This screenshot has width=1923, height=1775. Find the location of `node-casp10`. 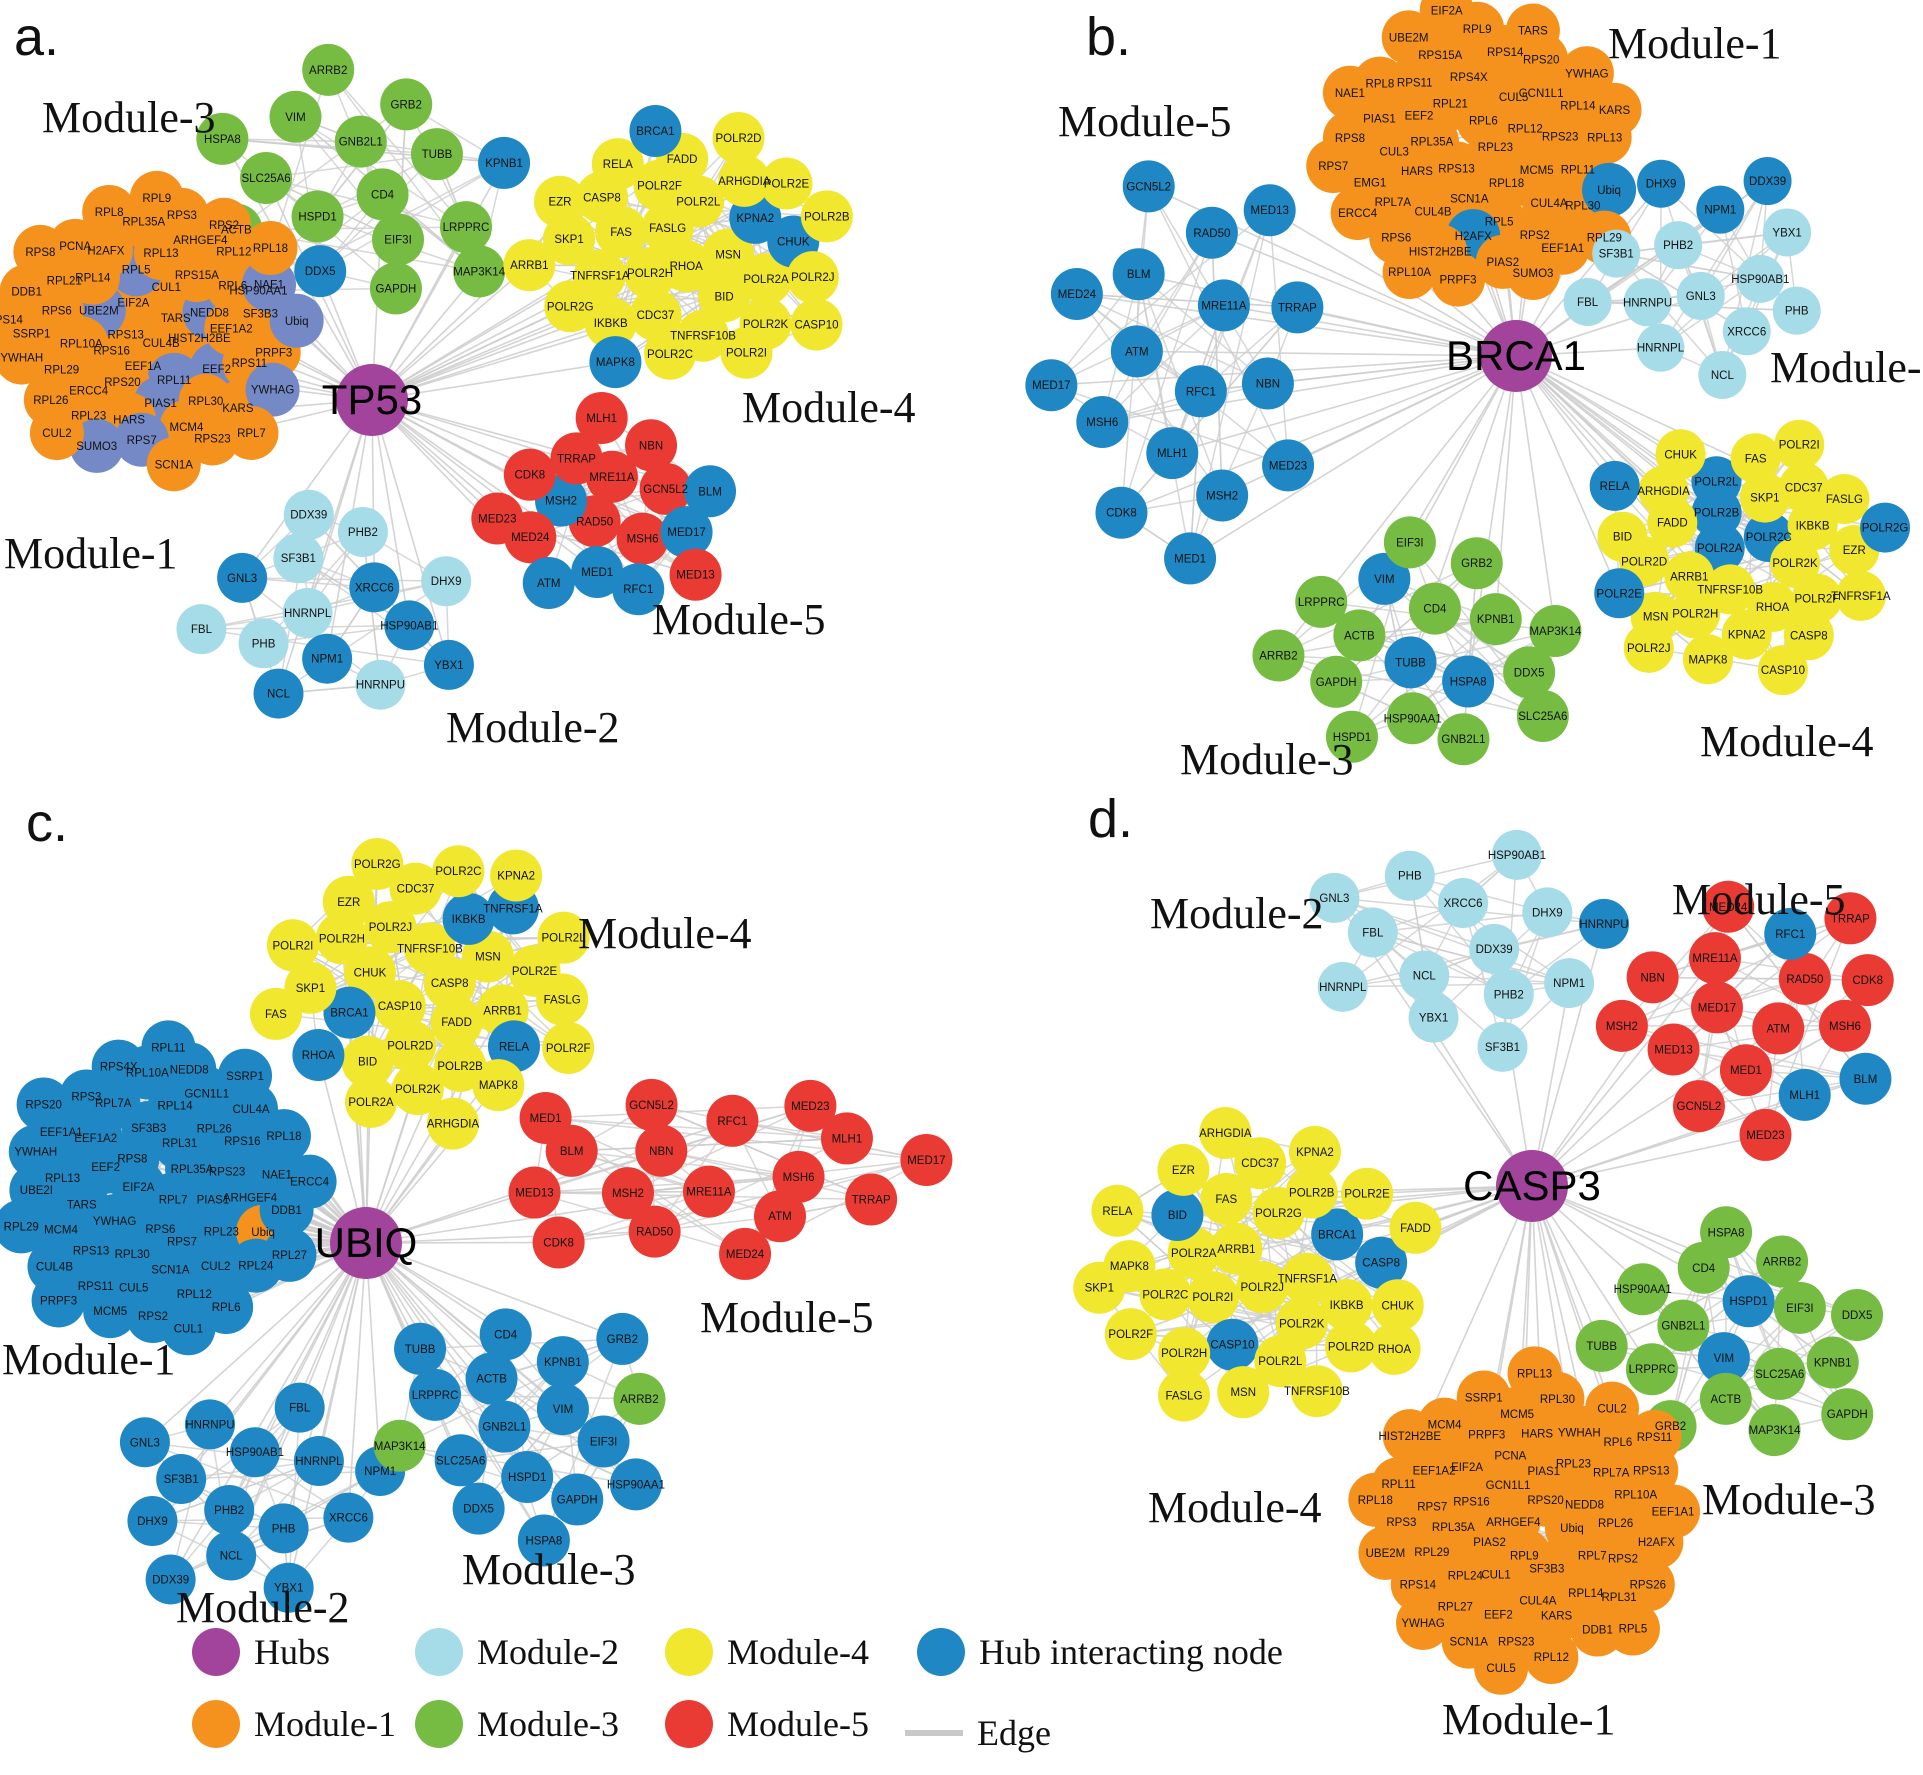

node-casp10 is located at coordinates (1232, 1344).